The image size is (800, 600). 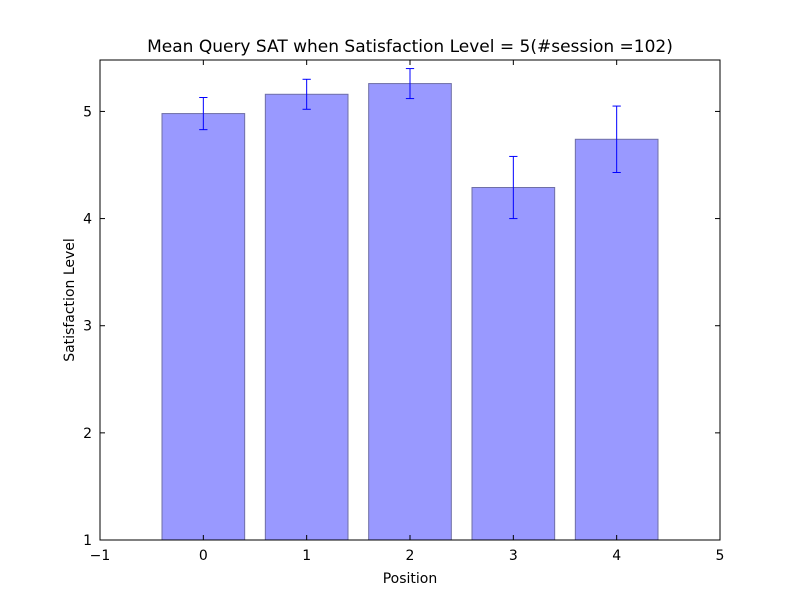 I want to click on error-bars-layer, so click(x=410, y=144).